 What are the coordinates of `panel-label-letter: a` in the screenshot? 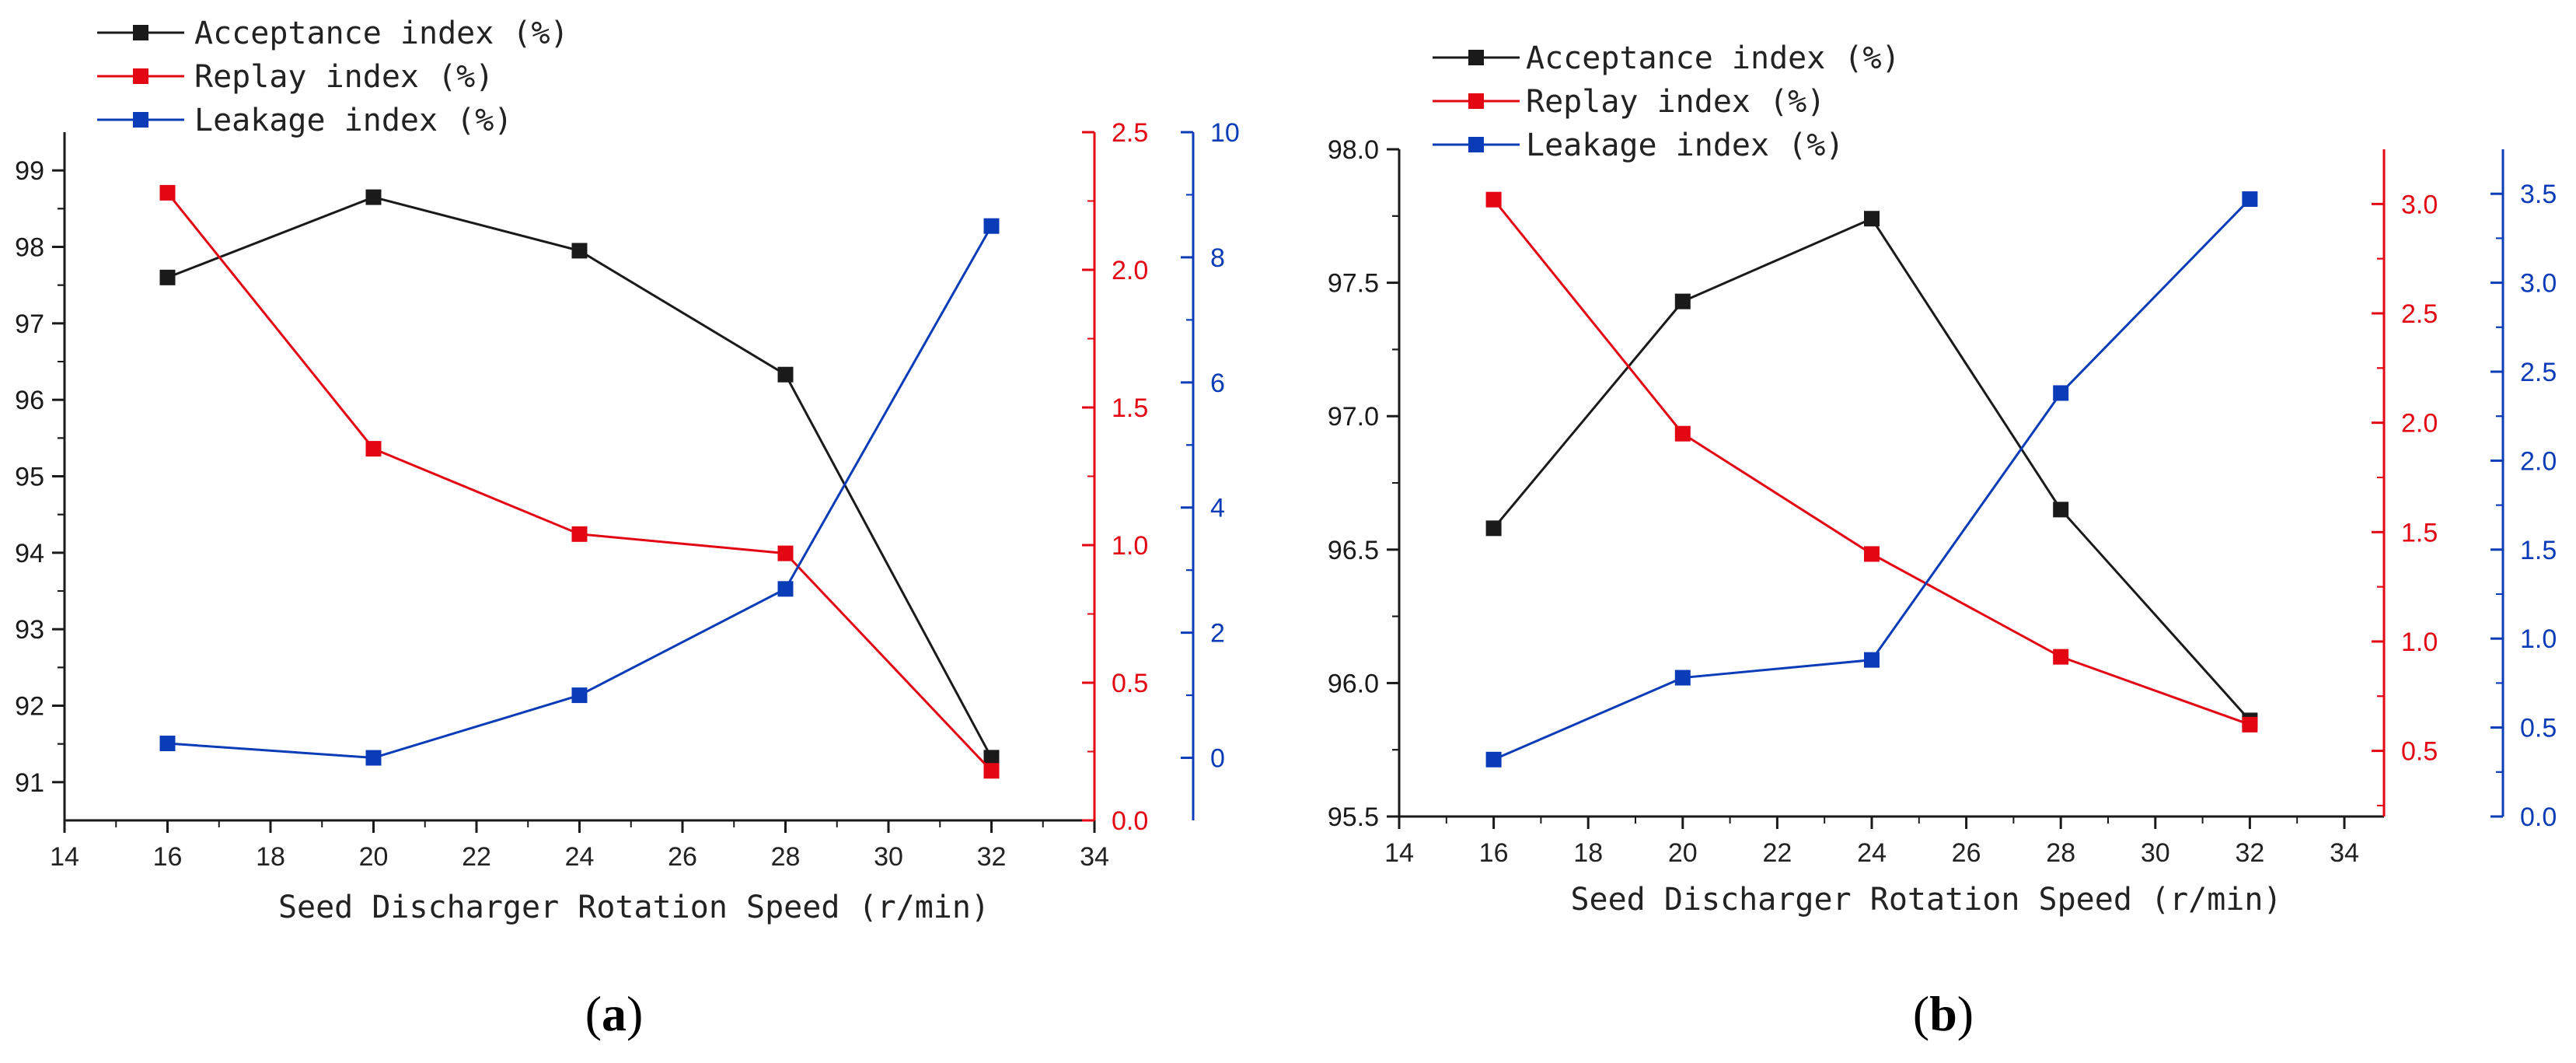 It's located at (615, 1013).